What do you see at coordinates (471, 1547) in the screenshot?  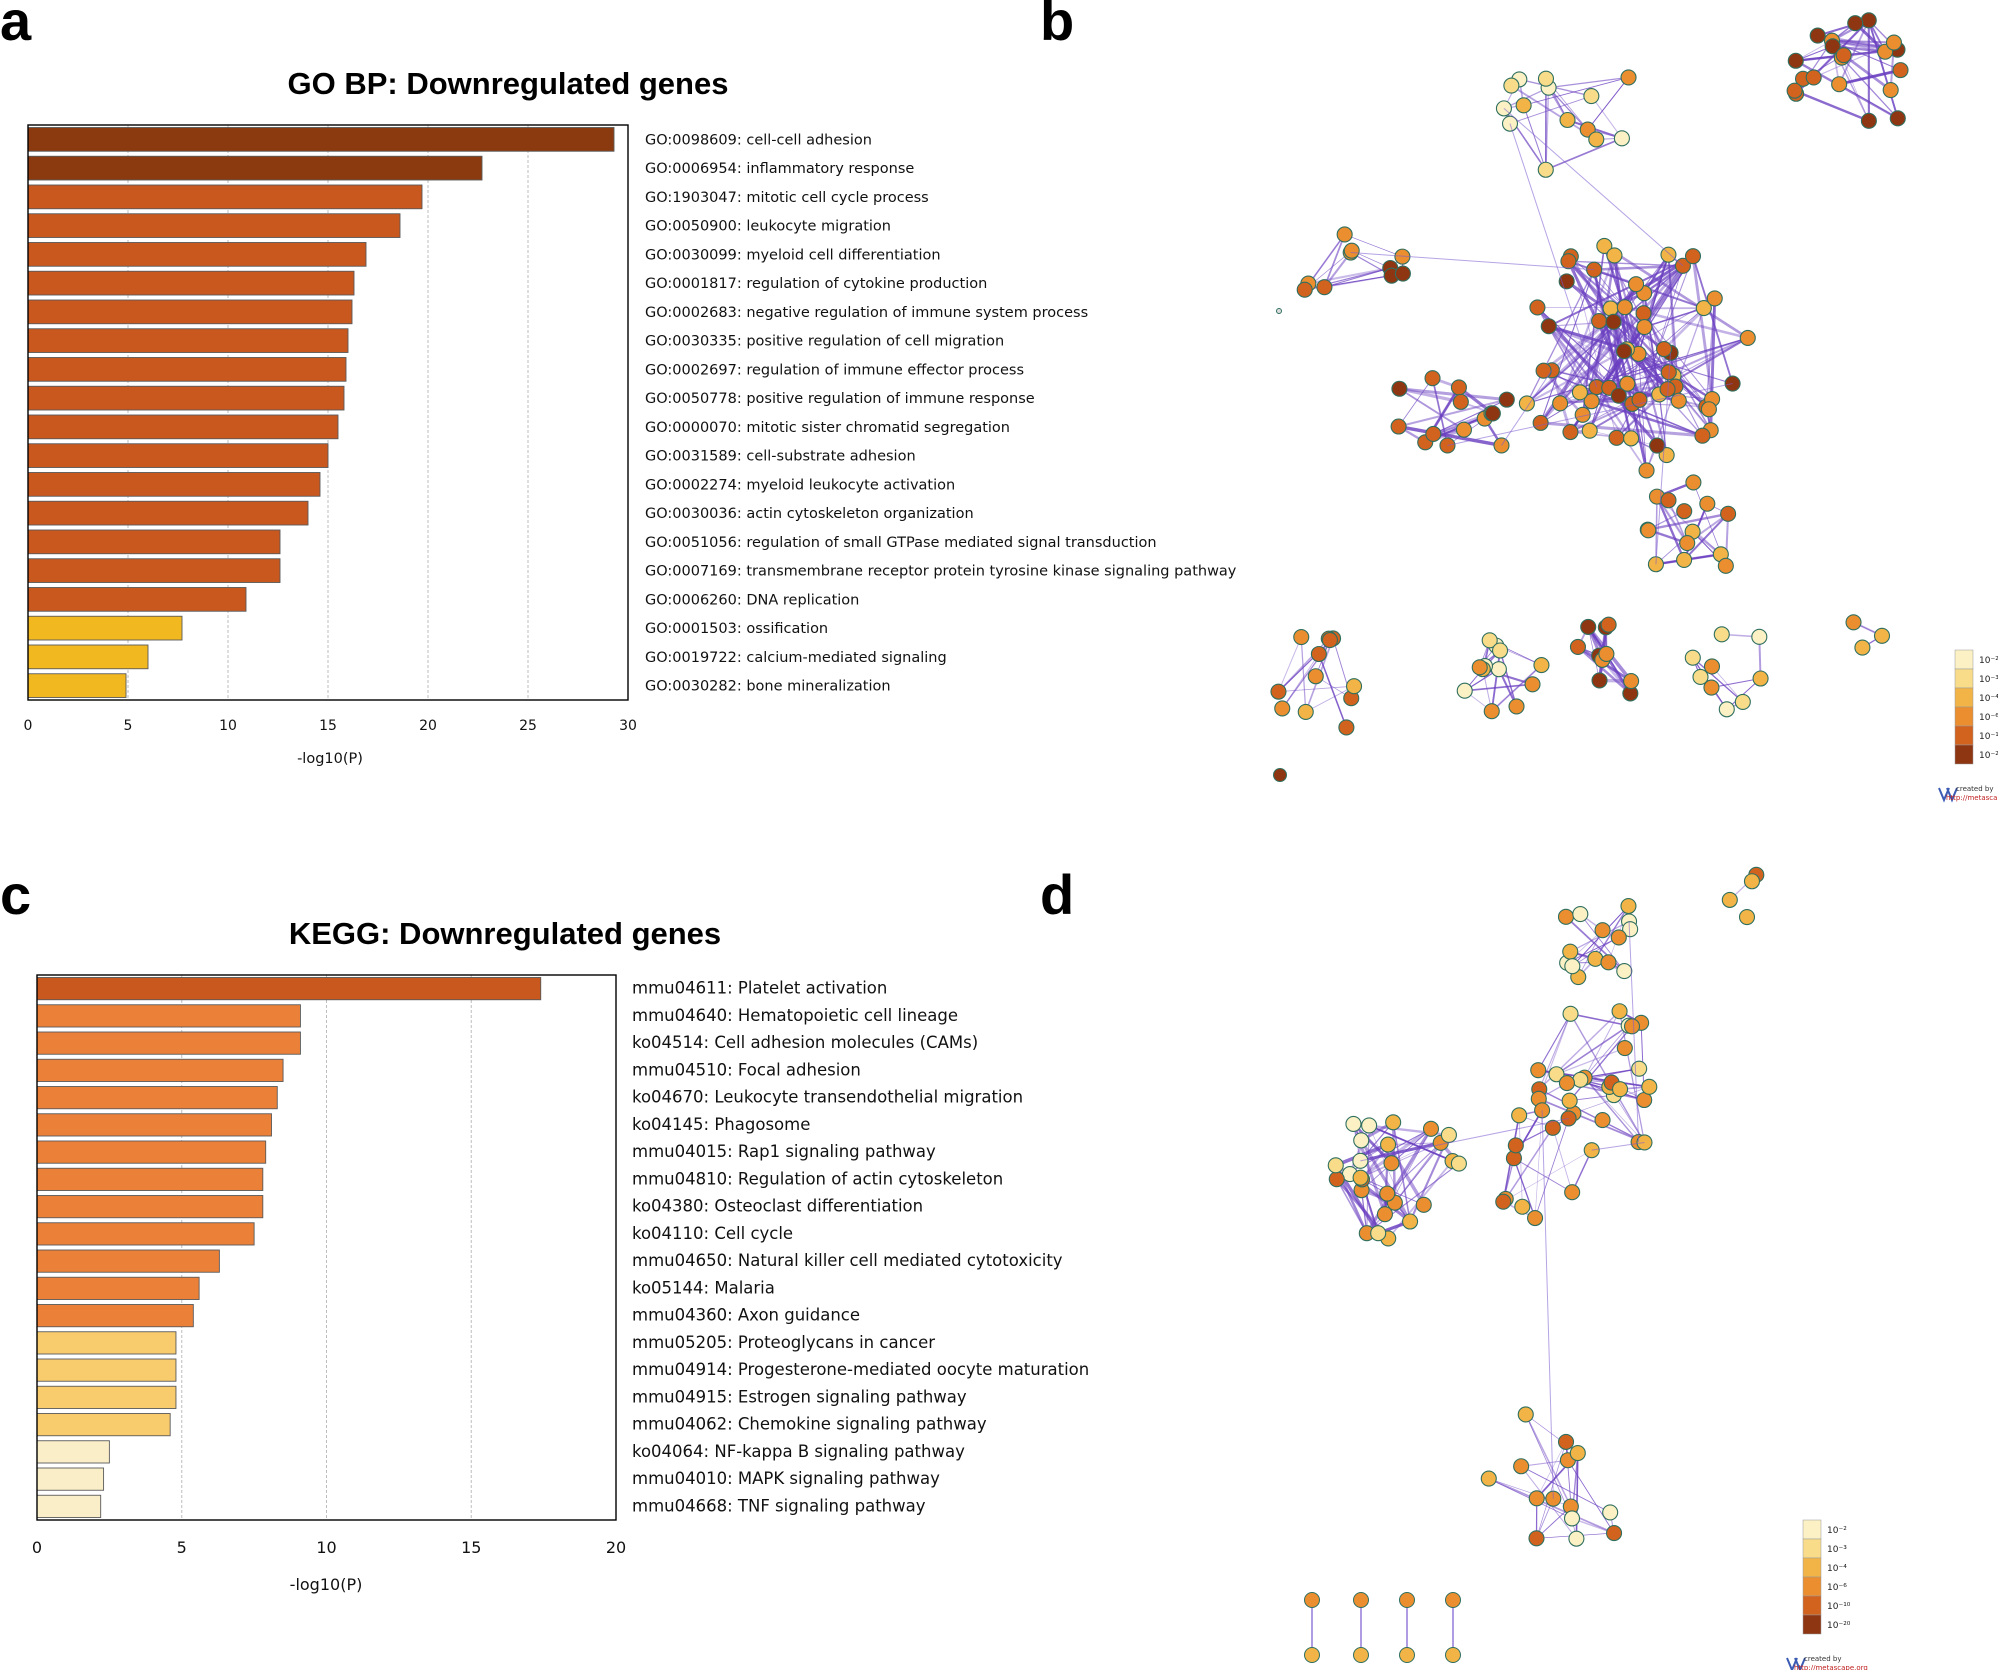 I see `x-tick-label: 15` at bounding box center [471, 1547].